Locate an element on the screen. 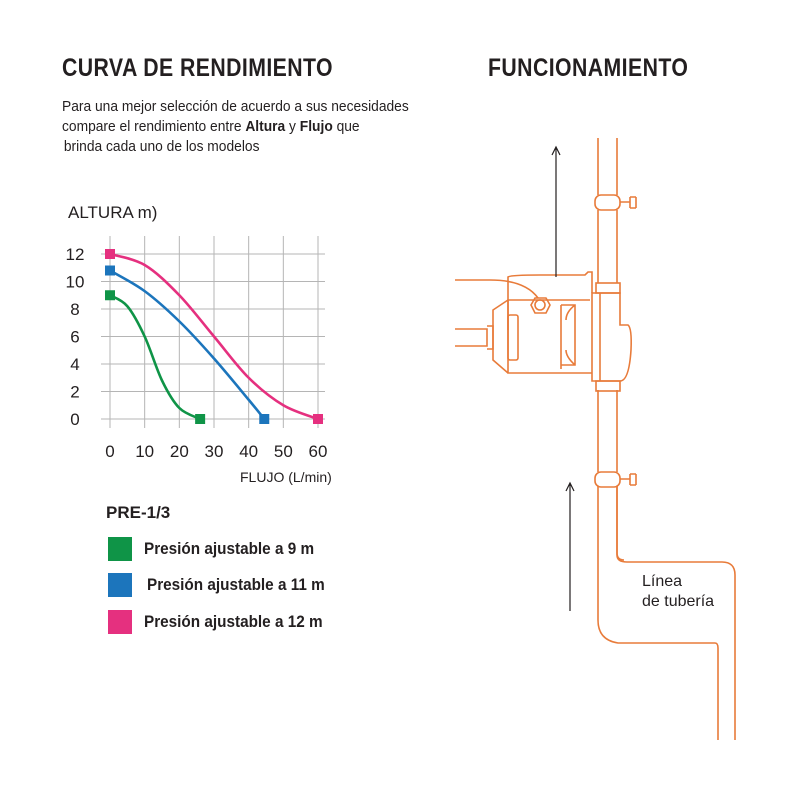 This screenshot has width=796, height=796. motor-shaft is located at coordinates (474, 337).